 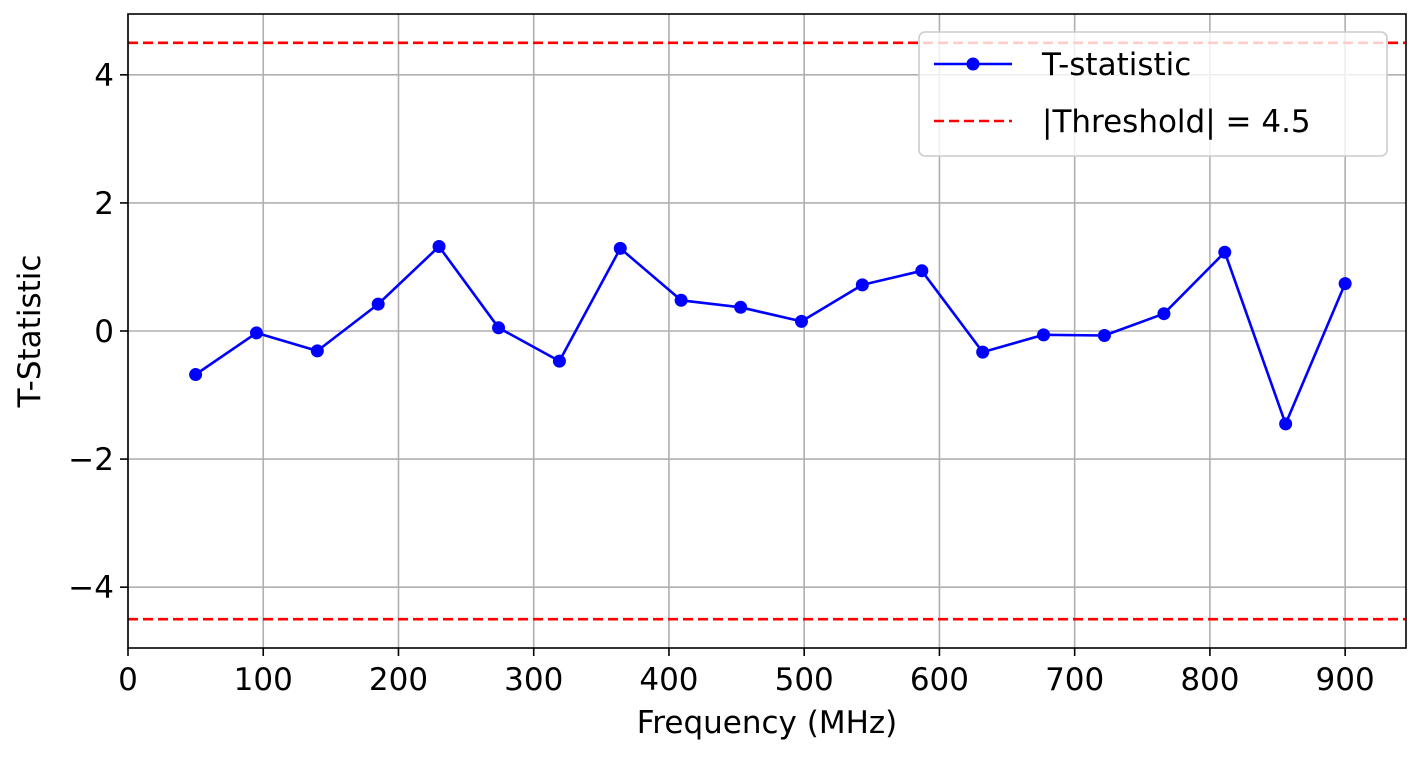 I want to click on x-tick-label: 0, so click(x=128, y=680).